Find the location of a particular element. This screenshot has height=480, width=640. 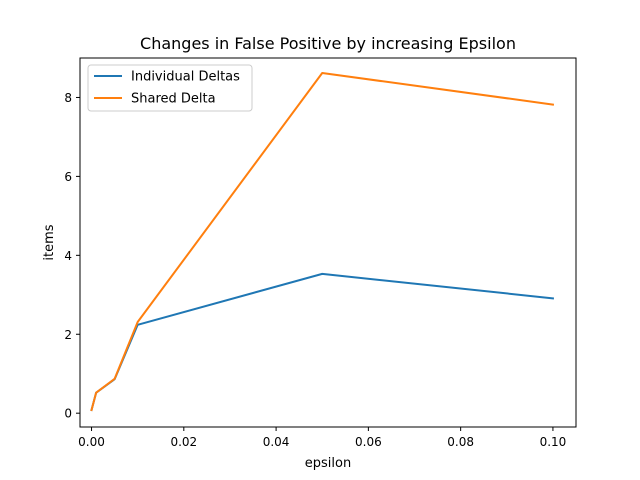

y-axis-ticks: 0 2 4 6 8 is located at coordinates (72, 256).